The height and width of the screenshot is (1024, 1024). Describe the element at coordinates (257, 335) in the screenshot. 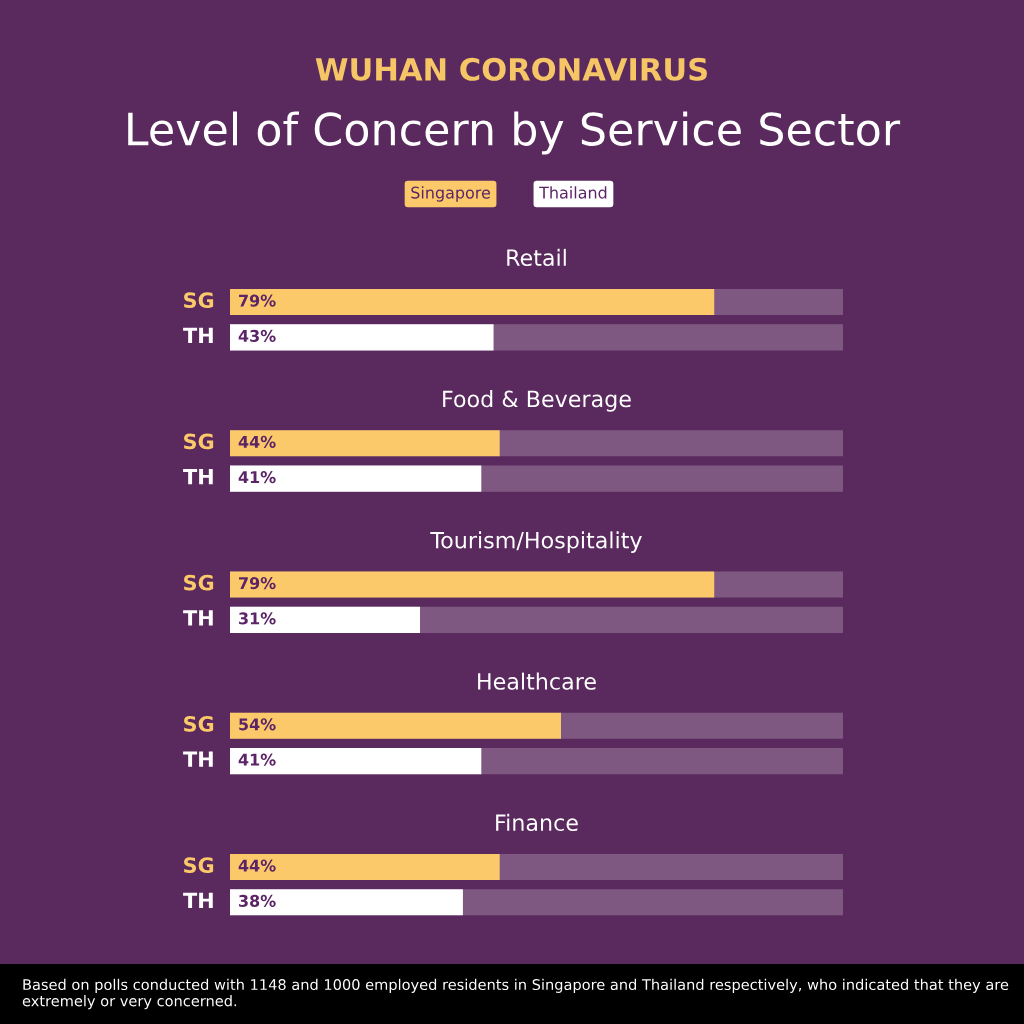

I see `data-label: 43%` at that location.